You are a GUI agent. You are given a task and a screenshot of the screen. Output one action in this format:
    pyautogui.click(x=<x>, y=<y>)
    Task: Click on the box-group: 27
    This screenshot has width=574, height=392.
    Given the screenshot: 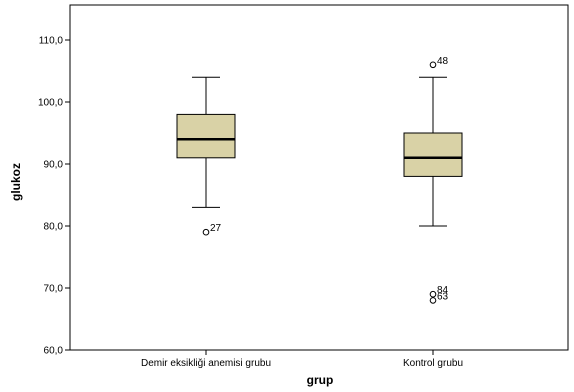 What is the action you would take?
    pyautogui.click(x=206, y=156)
    